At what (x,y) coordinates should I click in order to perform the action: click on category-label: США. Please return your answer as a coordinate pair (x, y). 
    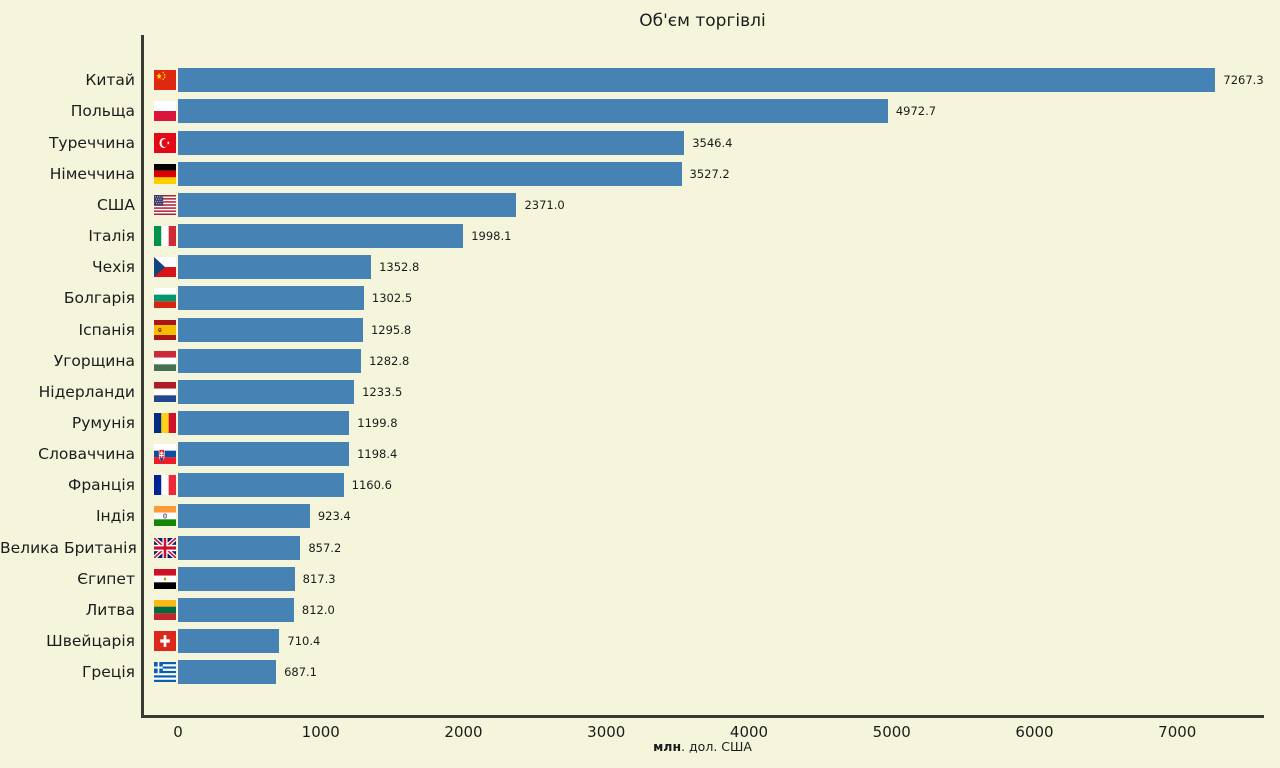
    Looking at the image, I should click on (115, 204).